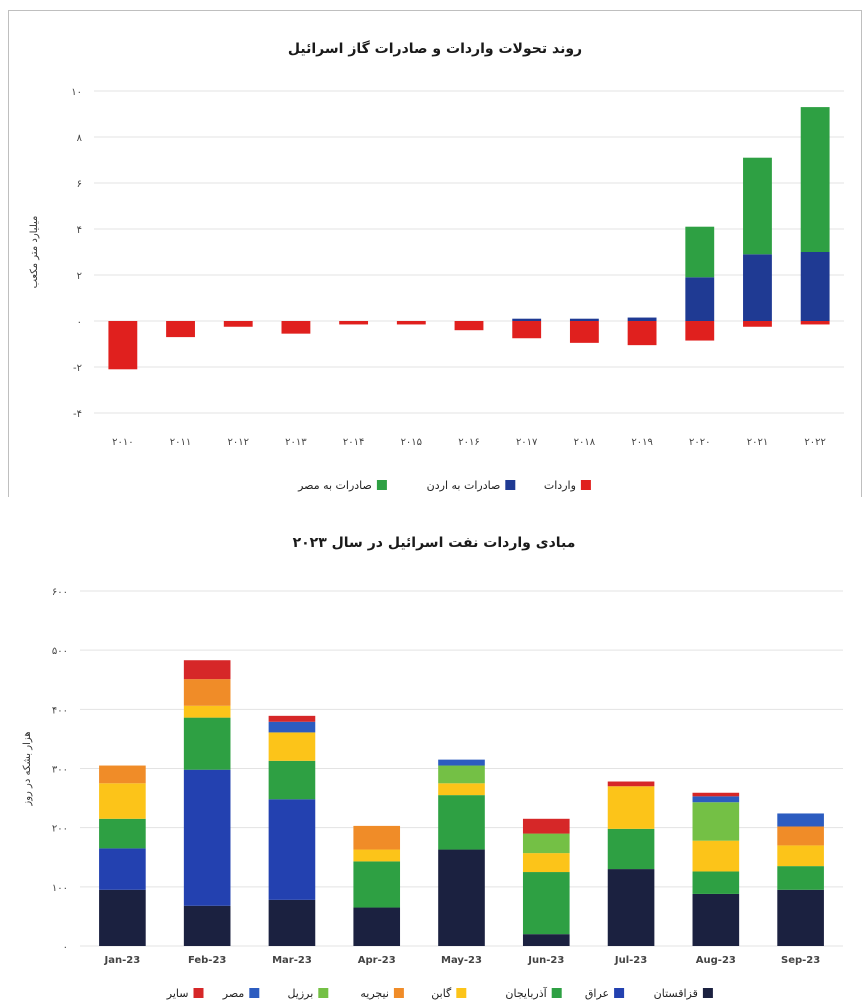  Describe the element at coordinates (177, 993) in the screenshot. I see `legend-label: سایر` at that location.